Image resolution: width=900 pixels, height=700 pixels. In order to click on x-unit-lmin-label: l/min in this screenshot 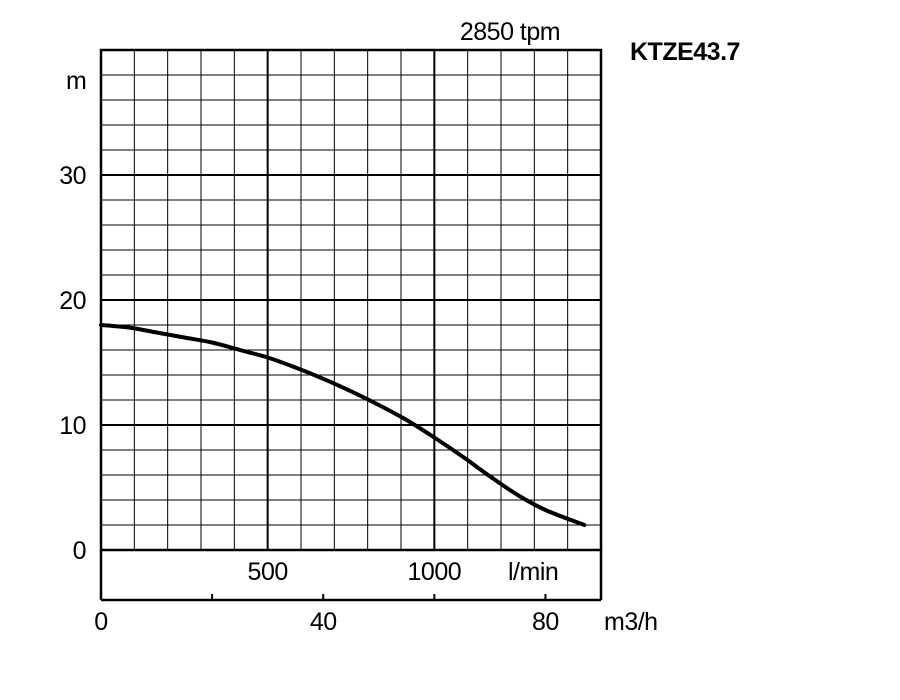, I will do `click(533, 572)`.